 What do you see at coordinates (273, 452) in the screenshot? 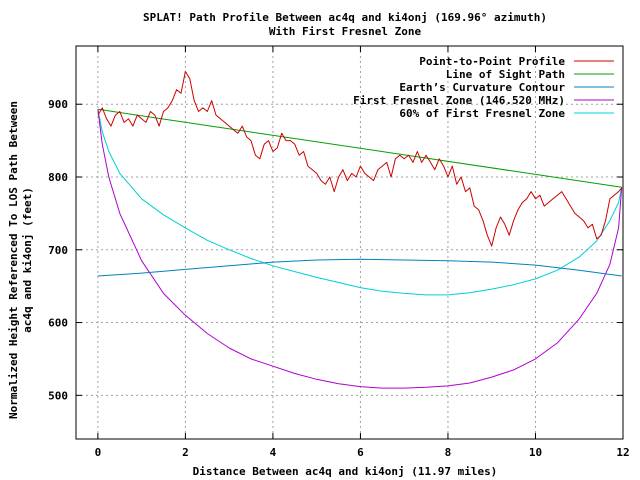
I see `x-tick-label: 4` at bounding box center [273, 452].